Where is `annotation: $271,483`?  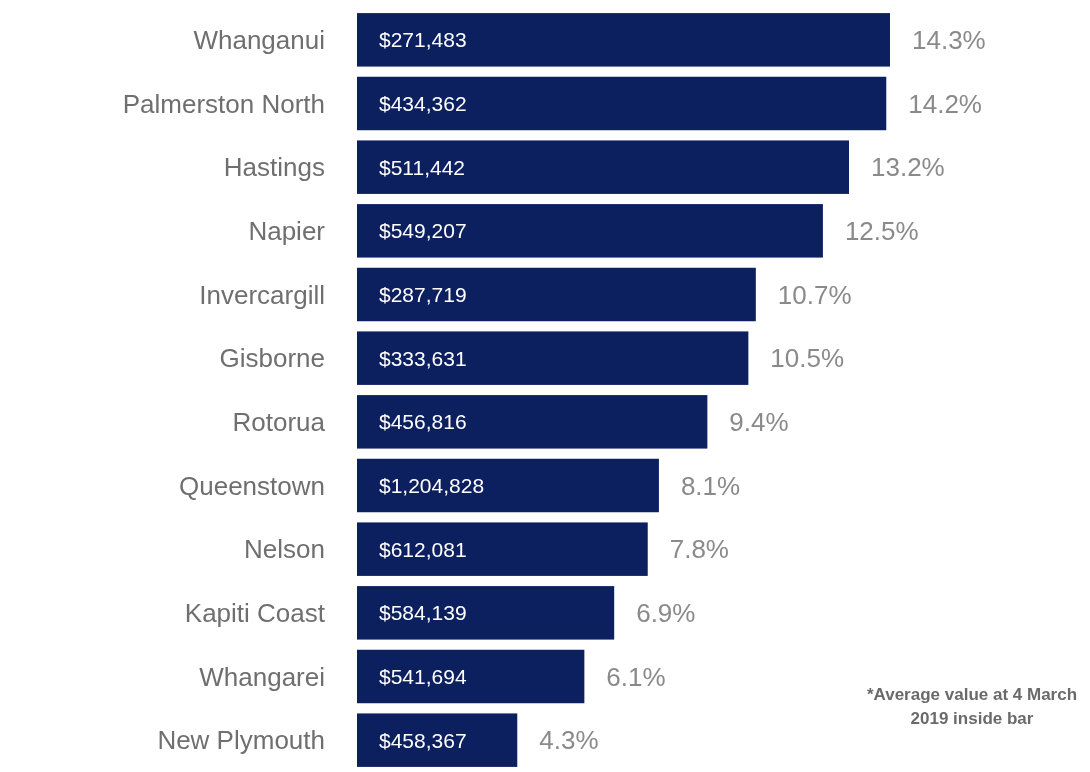 annotation: $271,483 is located at coordinates (423, 40).